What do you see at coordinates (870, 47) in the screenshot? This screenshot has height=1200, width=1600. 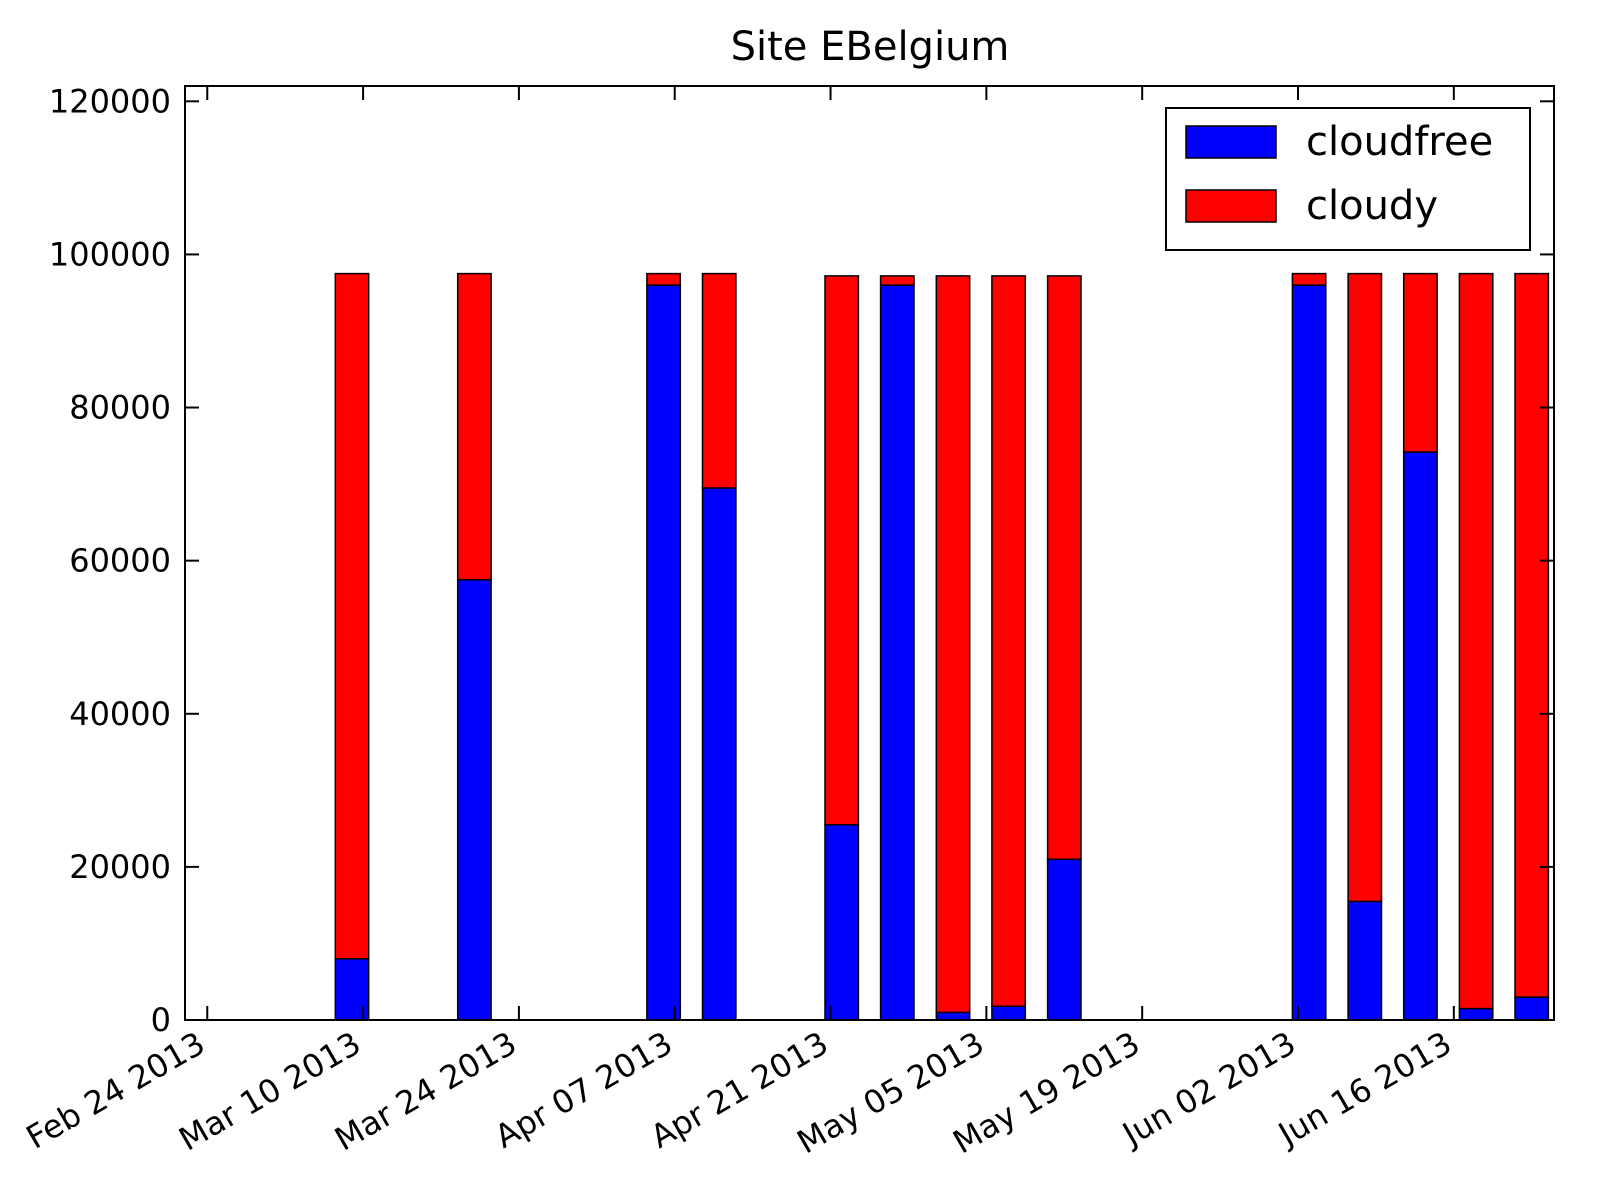 I see `chart-title: Site EBelgium` at bounding box center [870, 47].